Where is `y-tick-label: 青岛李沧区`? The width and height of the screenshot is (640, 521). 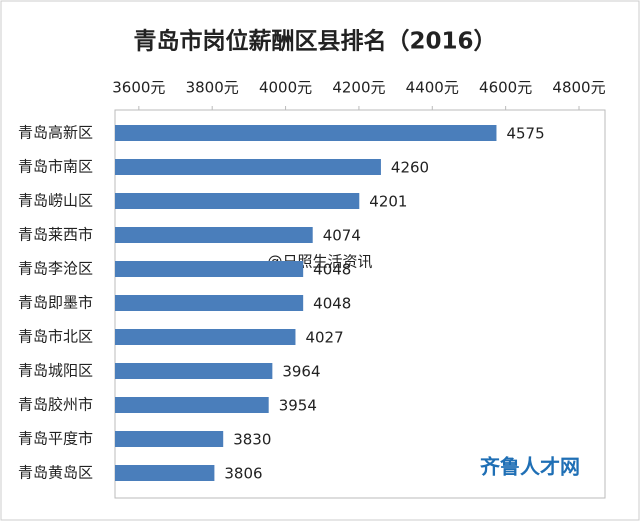 y-tick-label: 青岛李沧区 is located at coordinates (55, 269).